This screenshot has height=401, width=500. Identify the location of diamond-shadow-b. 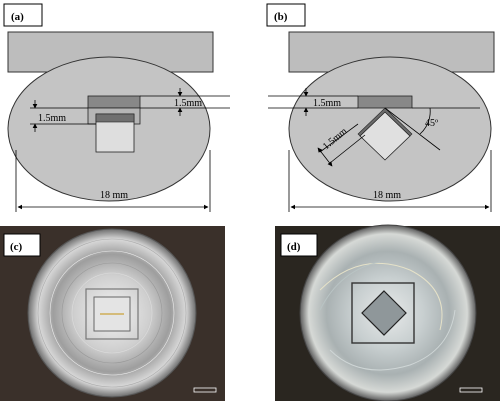
(385, 122).